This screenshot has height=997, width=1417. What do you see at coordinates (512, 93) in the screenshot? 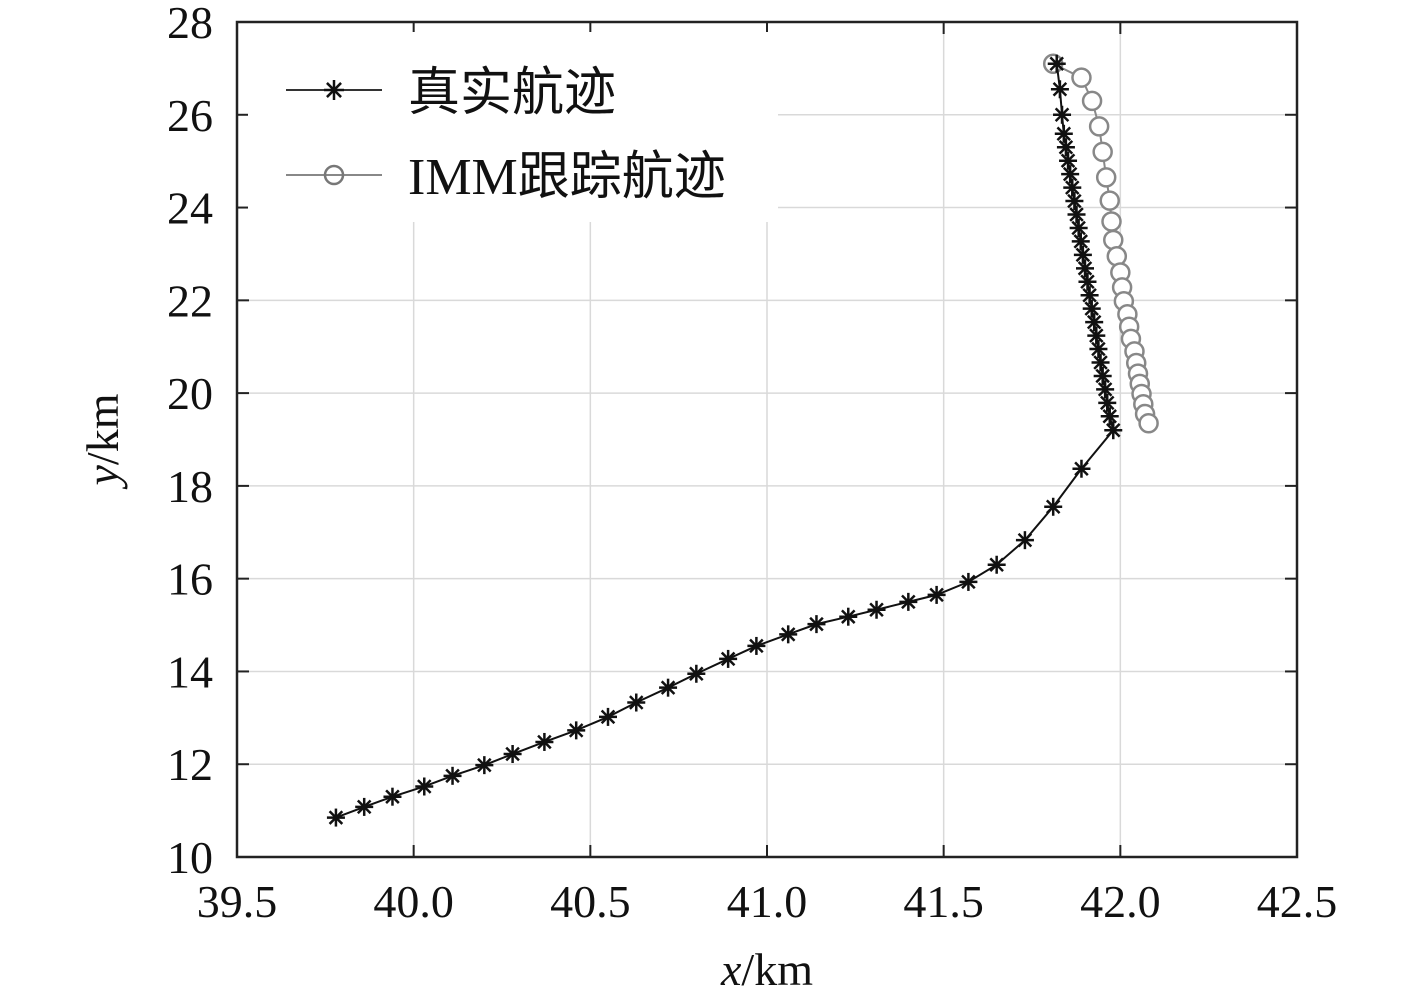
I see `legend-label-true-track: 真实航迹` at bounding box center [512, 93].